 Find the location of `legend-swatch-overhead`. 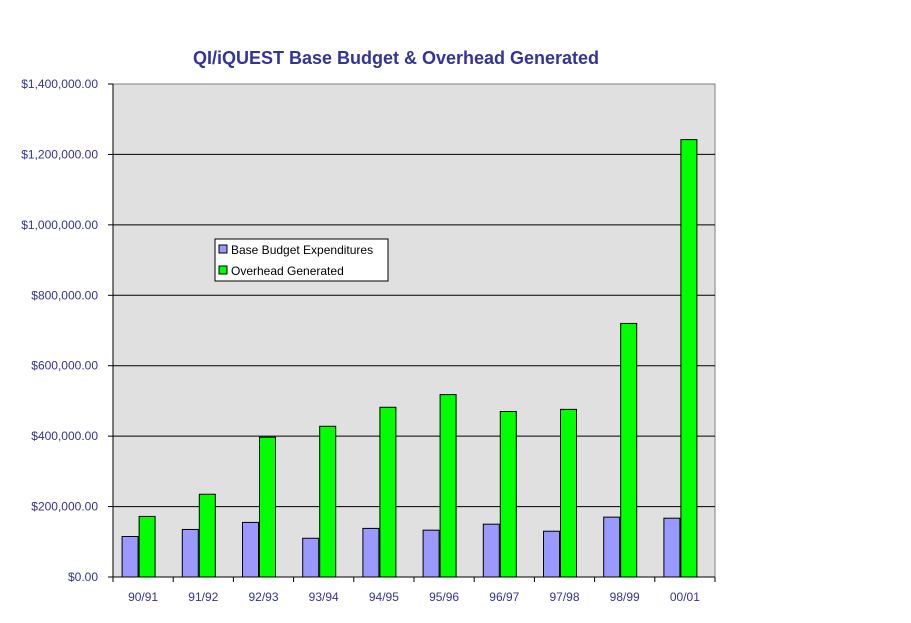

legend-swatch-overhead is located at coordinates (223, 270).